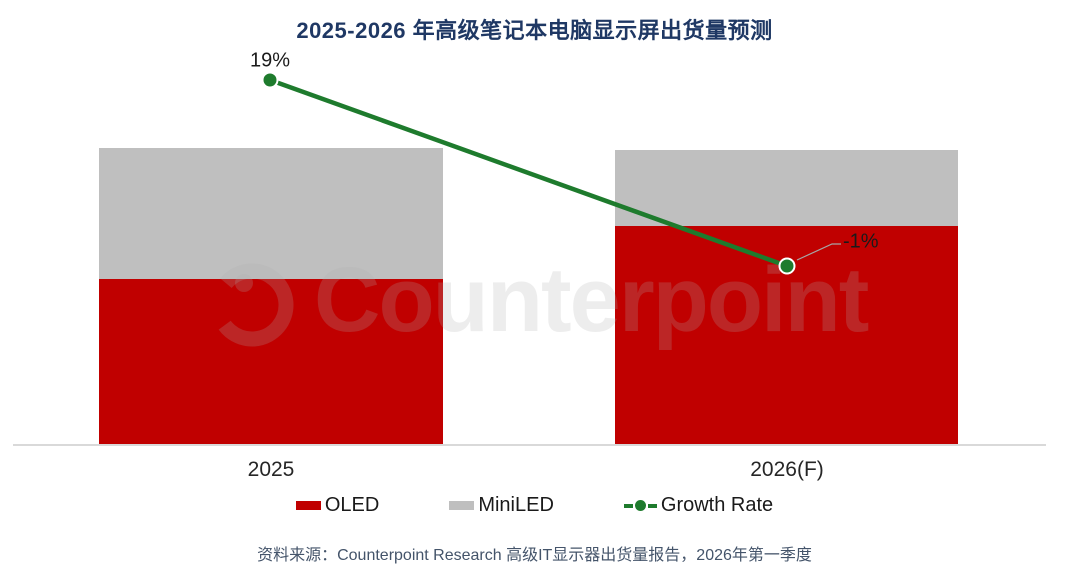  What do you see at coordinates (786, 335) in the screenshot?
I see `bar-2026(F)-OLED` at bounding box center [786, 335].